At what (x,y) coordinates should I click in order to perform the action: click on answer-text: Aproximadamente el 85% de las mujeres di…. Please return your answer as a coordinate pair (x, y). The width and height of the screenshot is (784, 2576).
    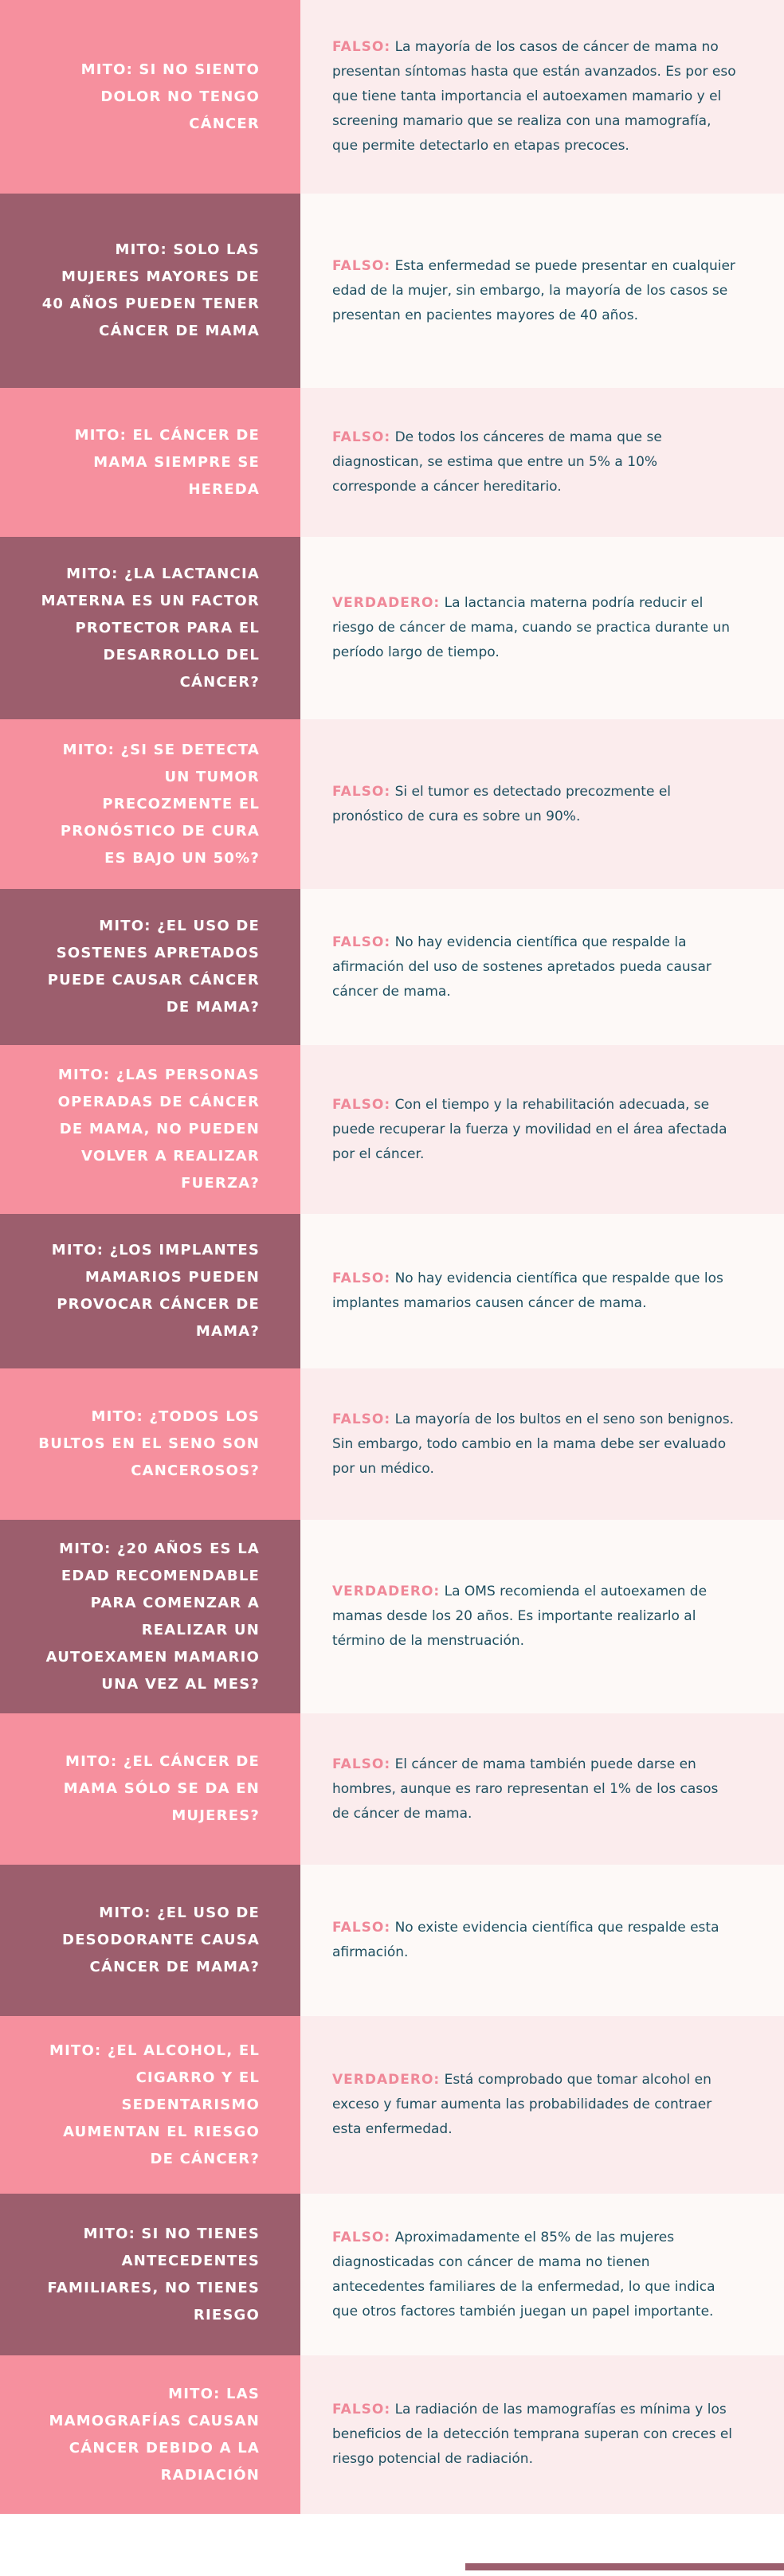
    Looking at the image, I should click on (523, 2274).